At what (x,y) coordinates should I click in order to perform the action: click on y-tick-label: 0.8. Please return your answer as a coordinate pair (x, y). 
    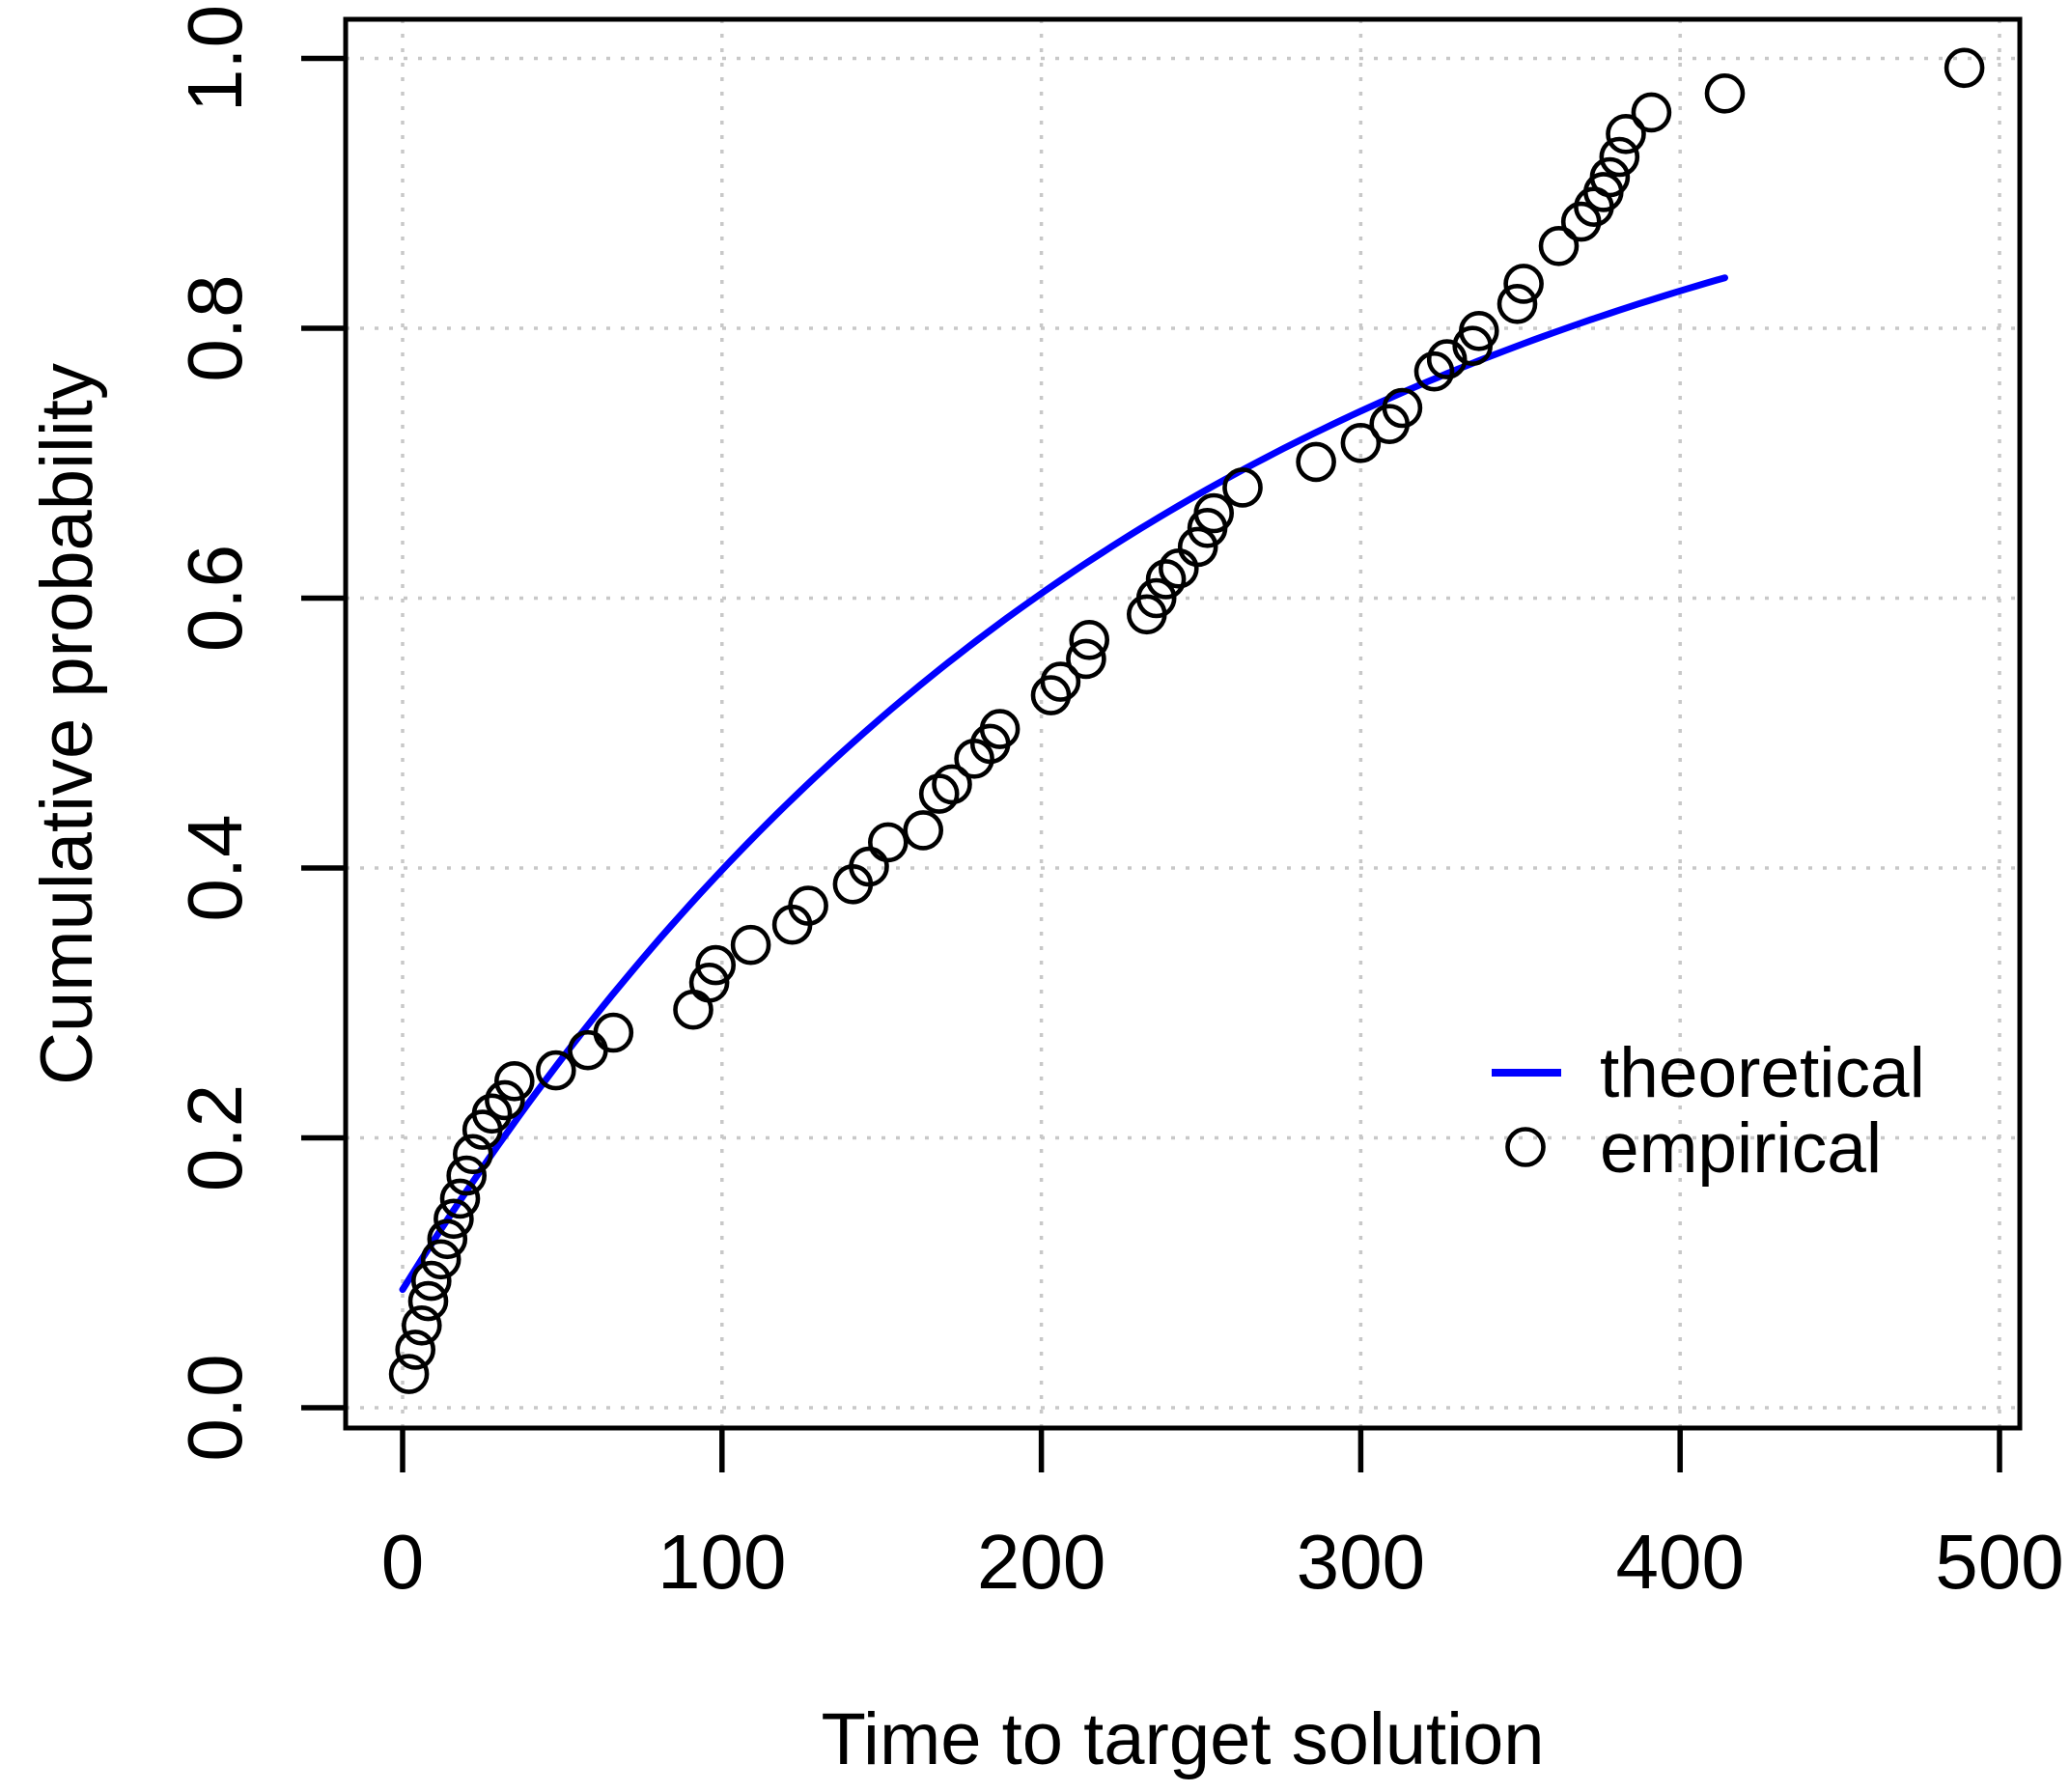
    Looking at the image, I should click on (215, 328).